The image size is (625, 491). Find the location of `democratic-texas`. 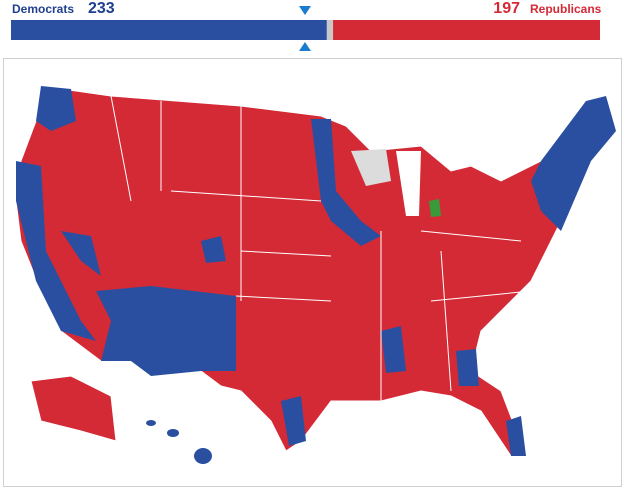

democratic-texas is located at coordinates (293, 421).